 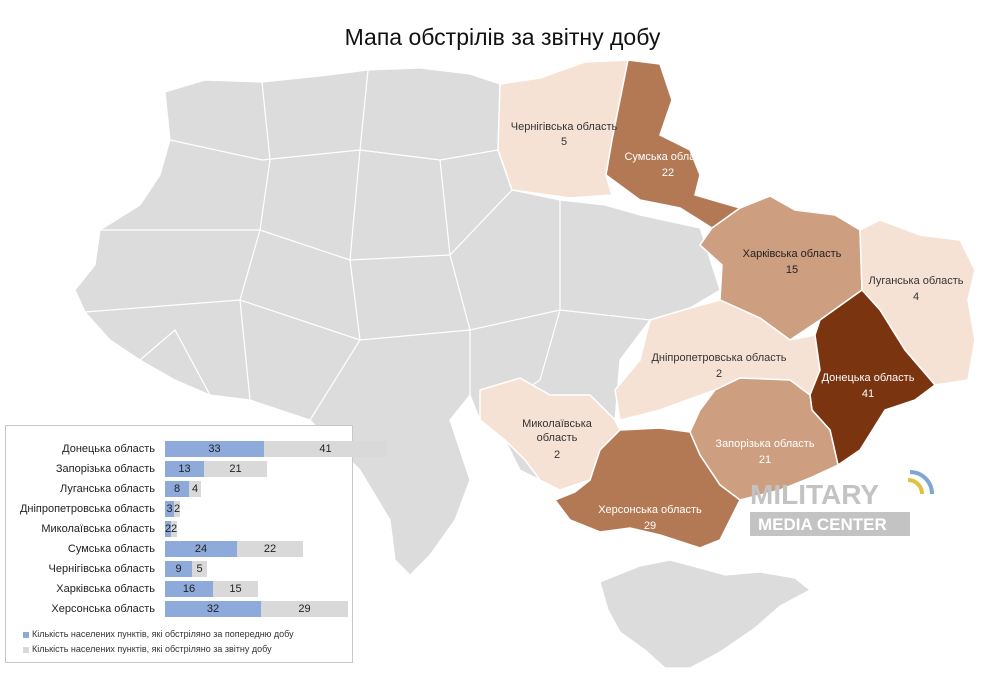 I want to click on category-label: Миколаївська область, so click(x=98, y=529).